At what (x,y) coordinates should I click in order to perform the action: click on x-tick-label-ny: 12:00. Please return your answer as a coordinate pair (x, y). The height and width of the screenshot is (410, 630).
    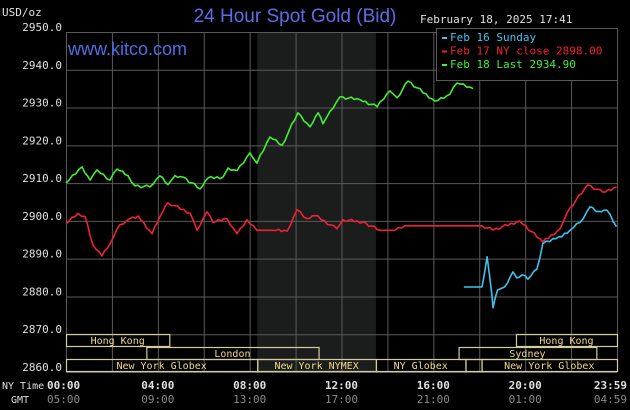
    Looking at the image, I should click on (341, 385).